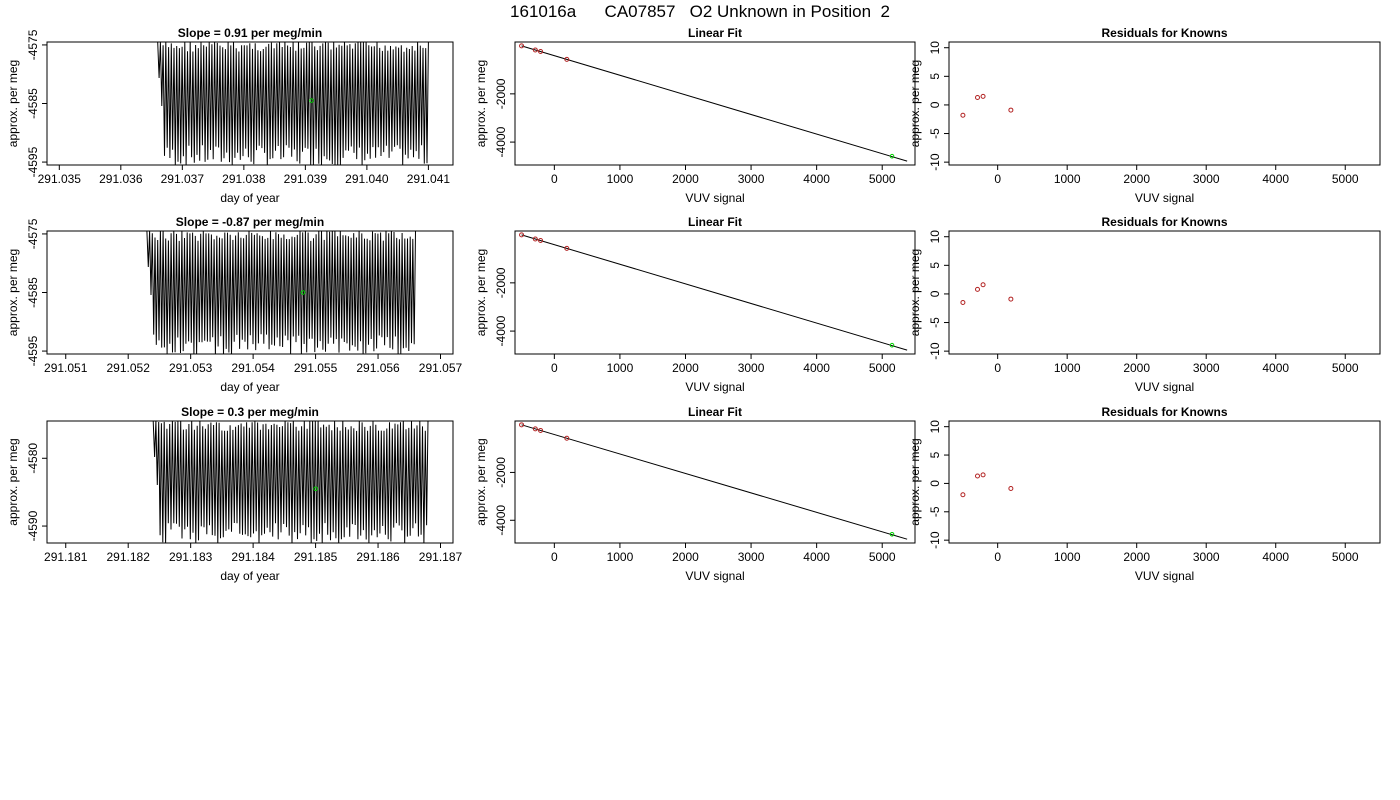 Image resolution: width=1400 pixels, height=800 pixels. I want to click on x-tick-label: 291.039, so click(306, 179).